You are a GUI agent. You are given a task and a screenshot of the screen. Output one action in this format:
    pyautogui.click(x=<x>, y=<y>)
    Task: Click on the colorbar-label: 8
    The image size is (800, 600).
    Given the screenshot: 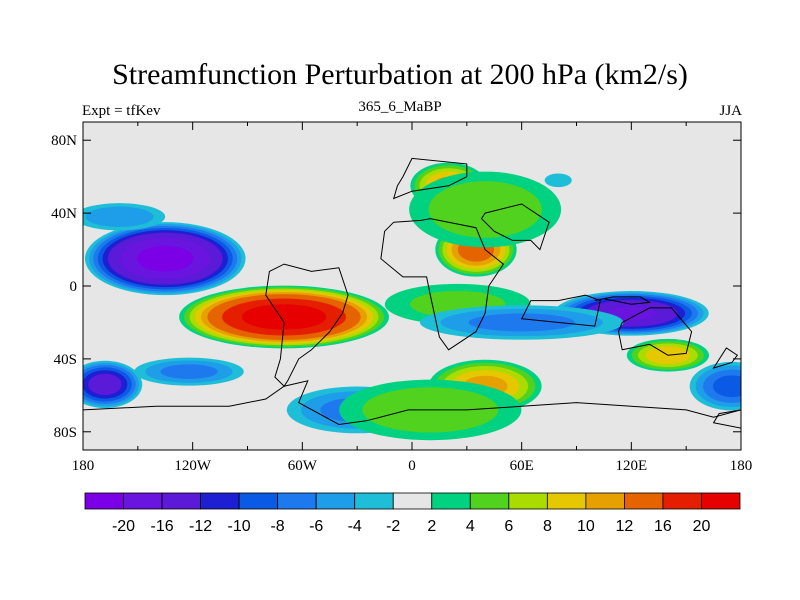 What is the action you would take?
    pyautogui.click(x=547, y=526)
    